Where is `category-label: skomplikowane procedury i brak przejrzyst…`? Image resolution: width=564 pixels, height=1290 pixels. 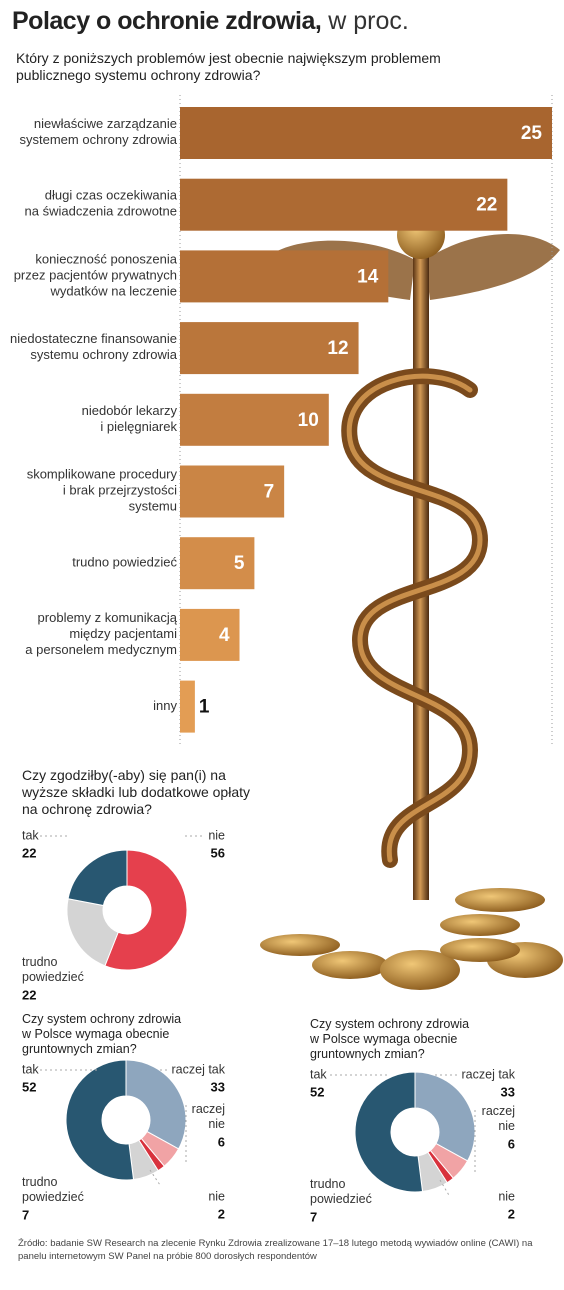
category-label: skomplikowane procedury i brak przejrzyst… is located at coordinates (102, 490).